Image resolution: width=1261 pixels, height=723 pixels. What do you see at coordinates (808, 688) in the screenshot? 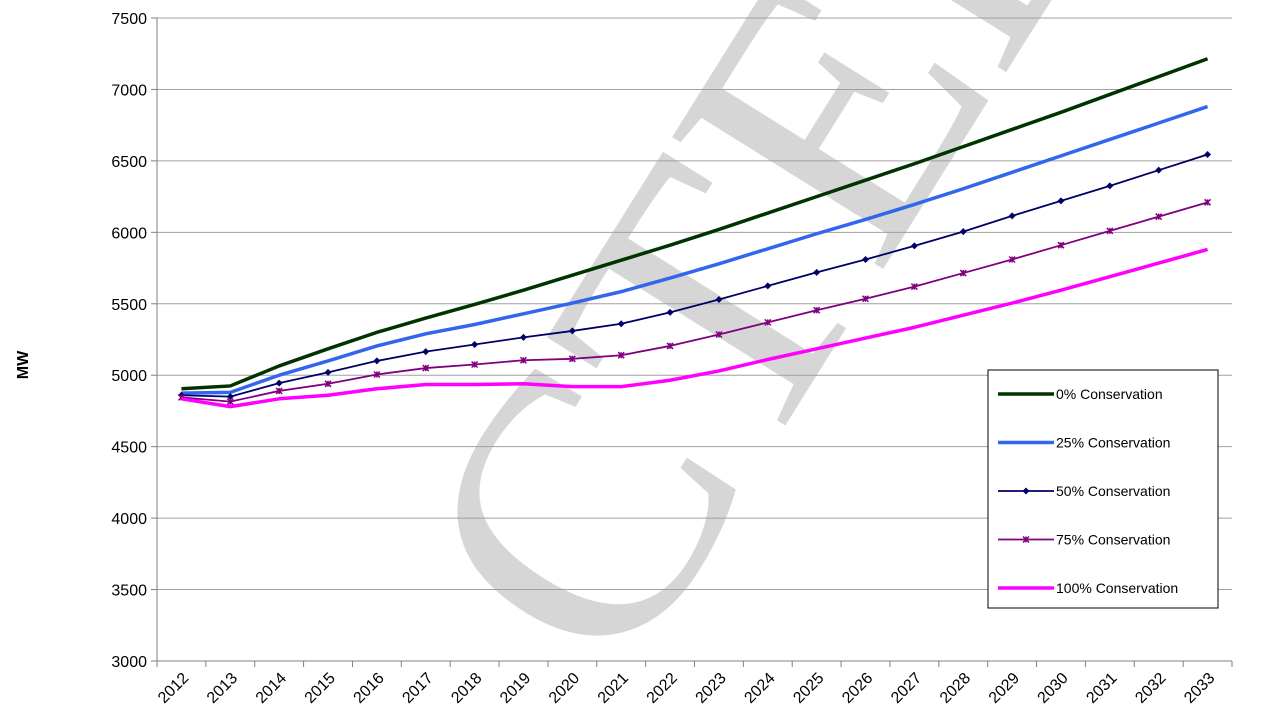
I see `x-tick-label: 2025` at bounding box center [808, 688].